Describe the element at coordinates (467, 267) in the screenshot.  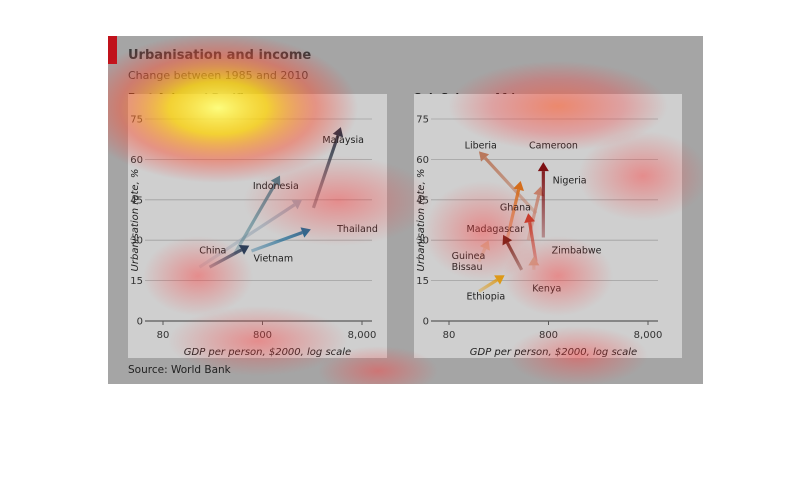
I see `series-label: Bissau` at that location.